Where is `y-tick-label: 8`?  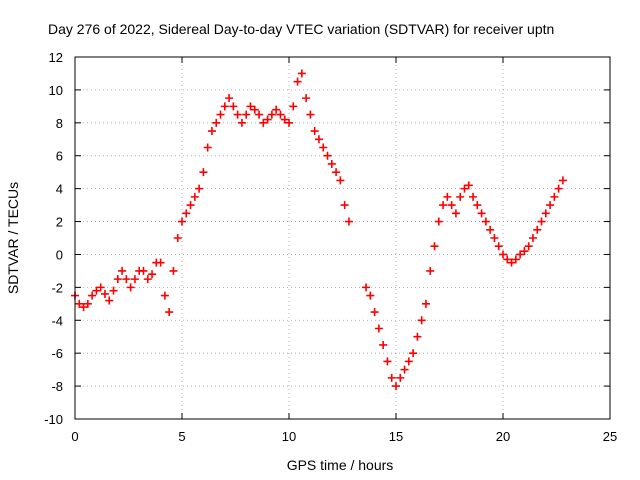 y-tick-label: 8 is located at coordinates (59, 123).